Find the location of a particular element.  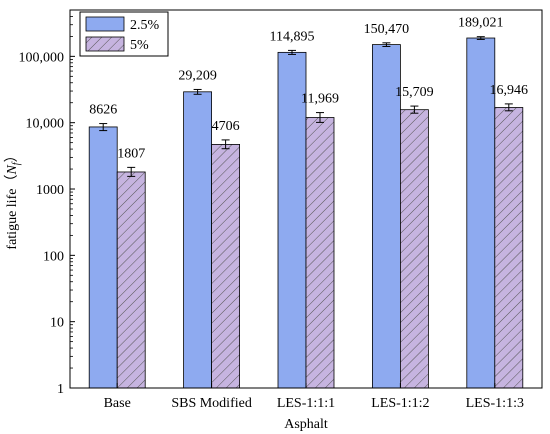

data-label: 150,470 is located at coordinates (387, 29).